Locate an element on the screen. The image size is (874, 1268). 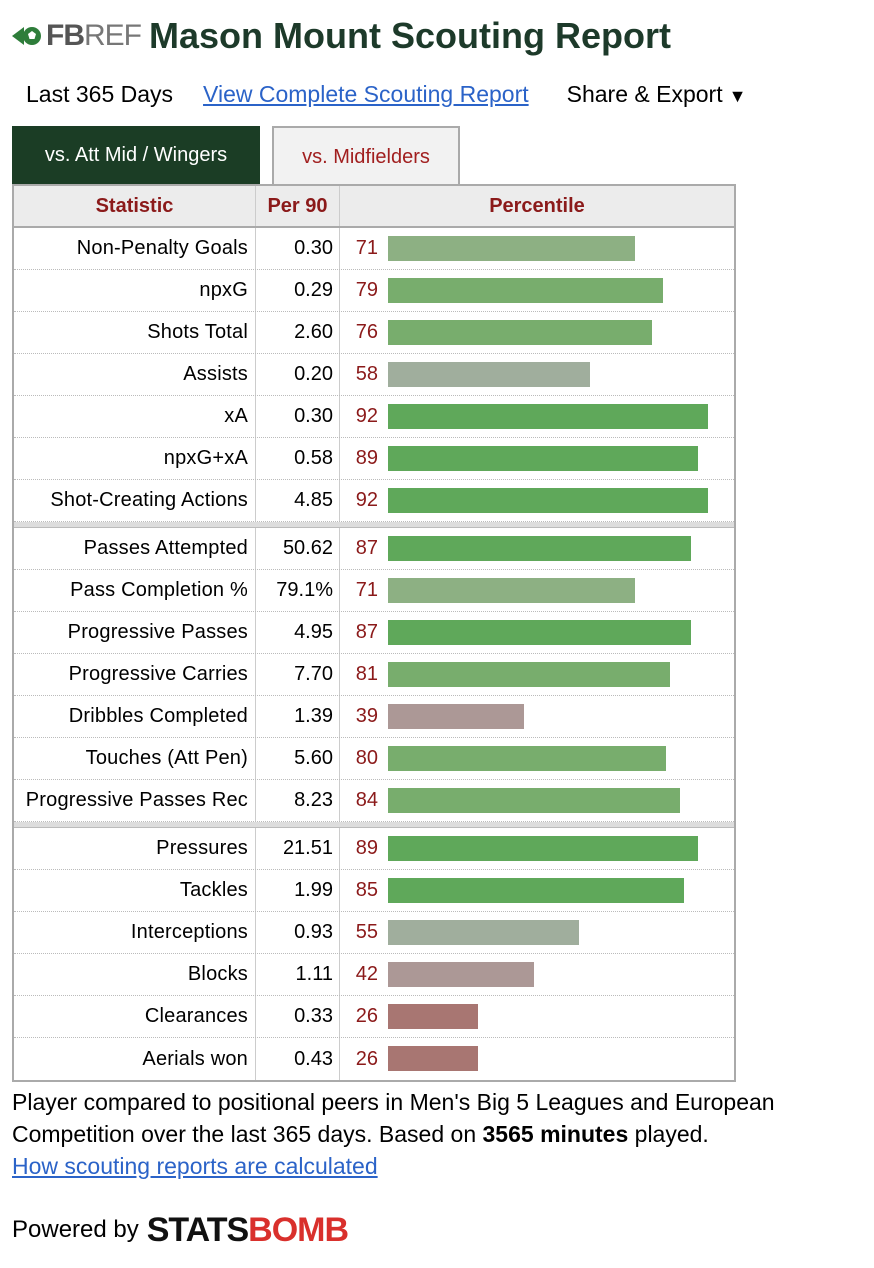
table-row: Pressures 21.51 89 is located at coordinates (374, 849).